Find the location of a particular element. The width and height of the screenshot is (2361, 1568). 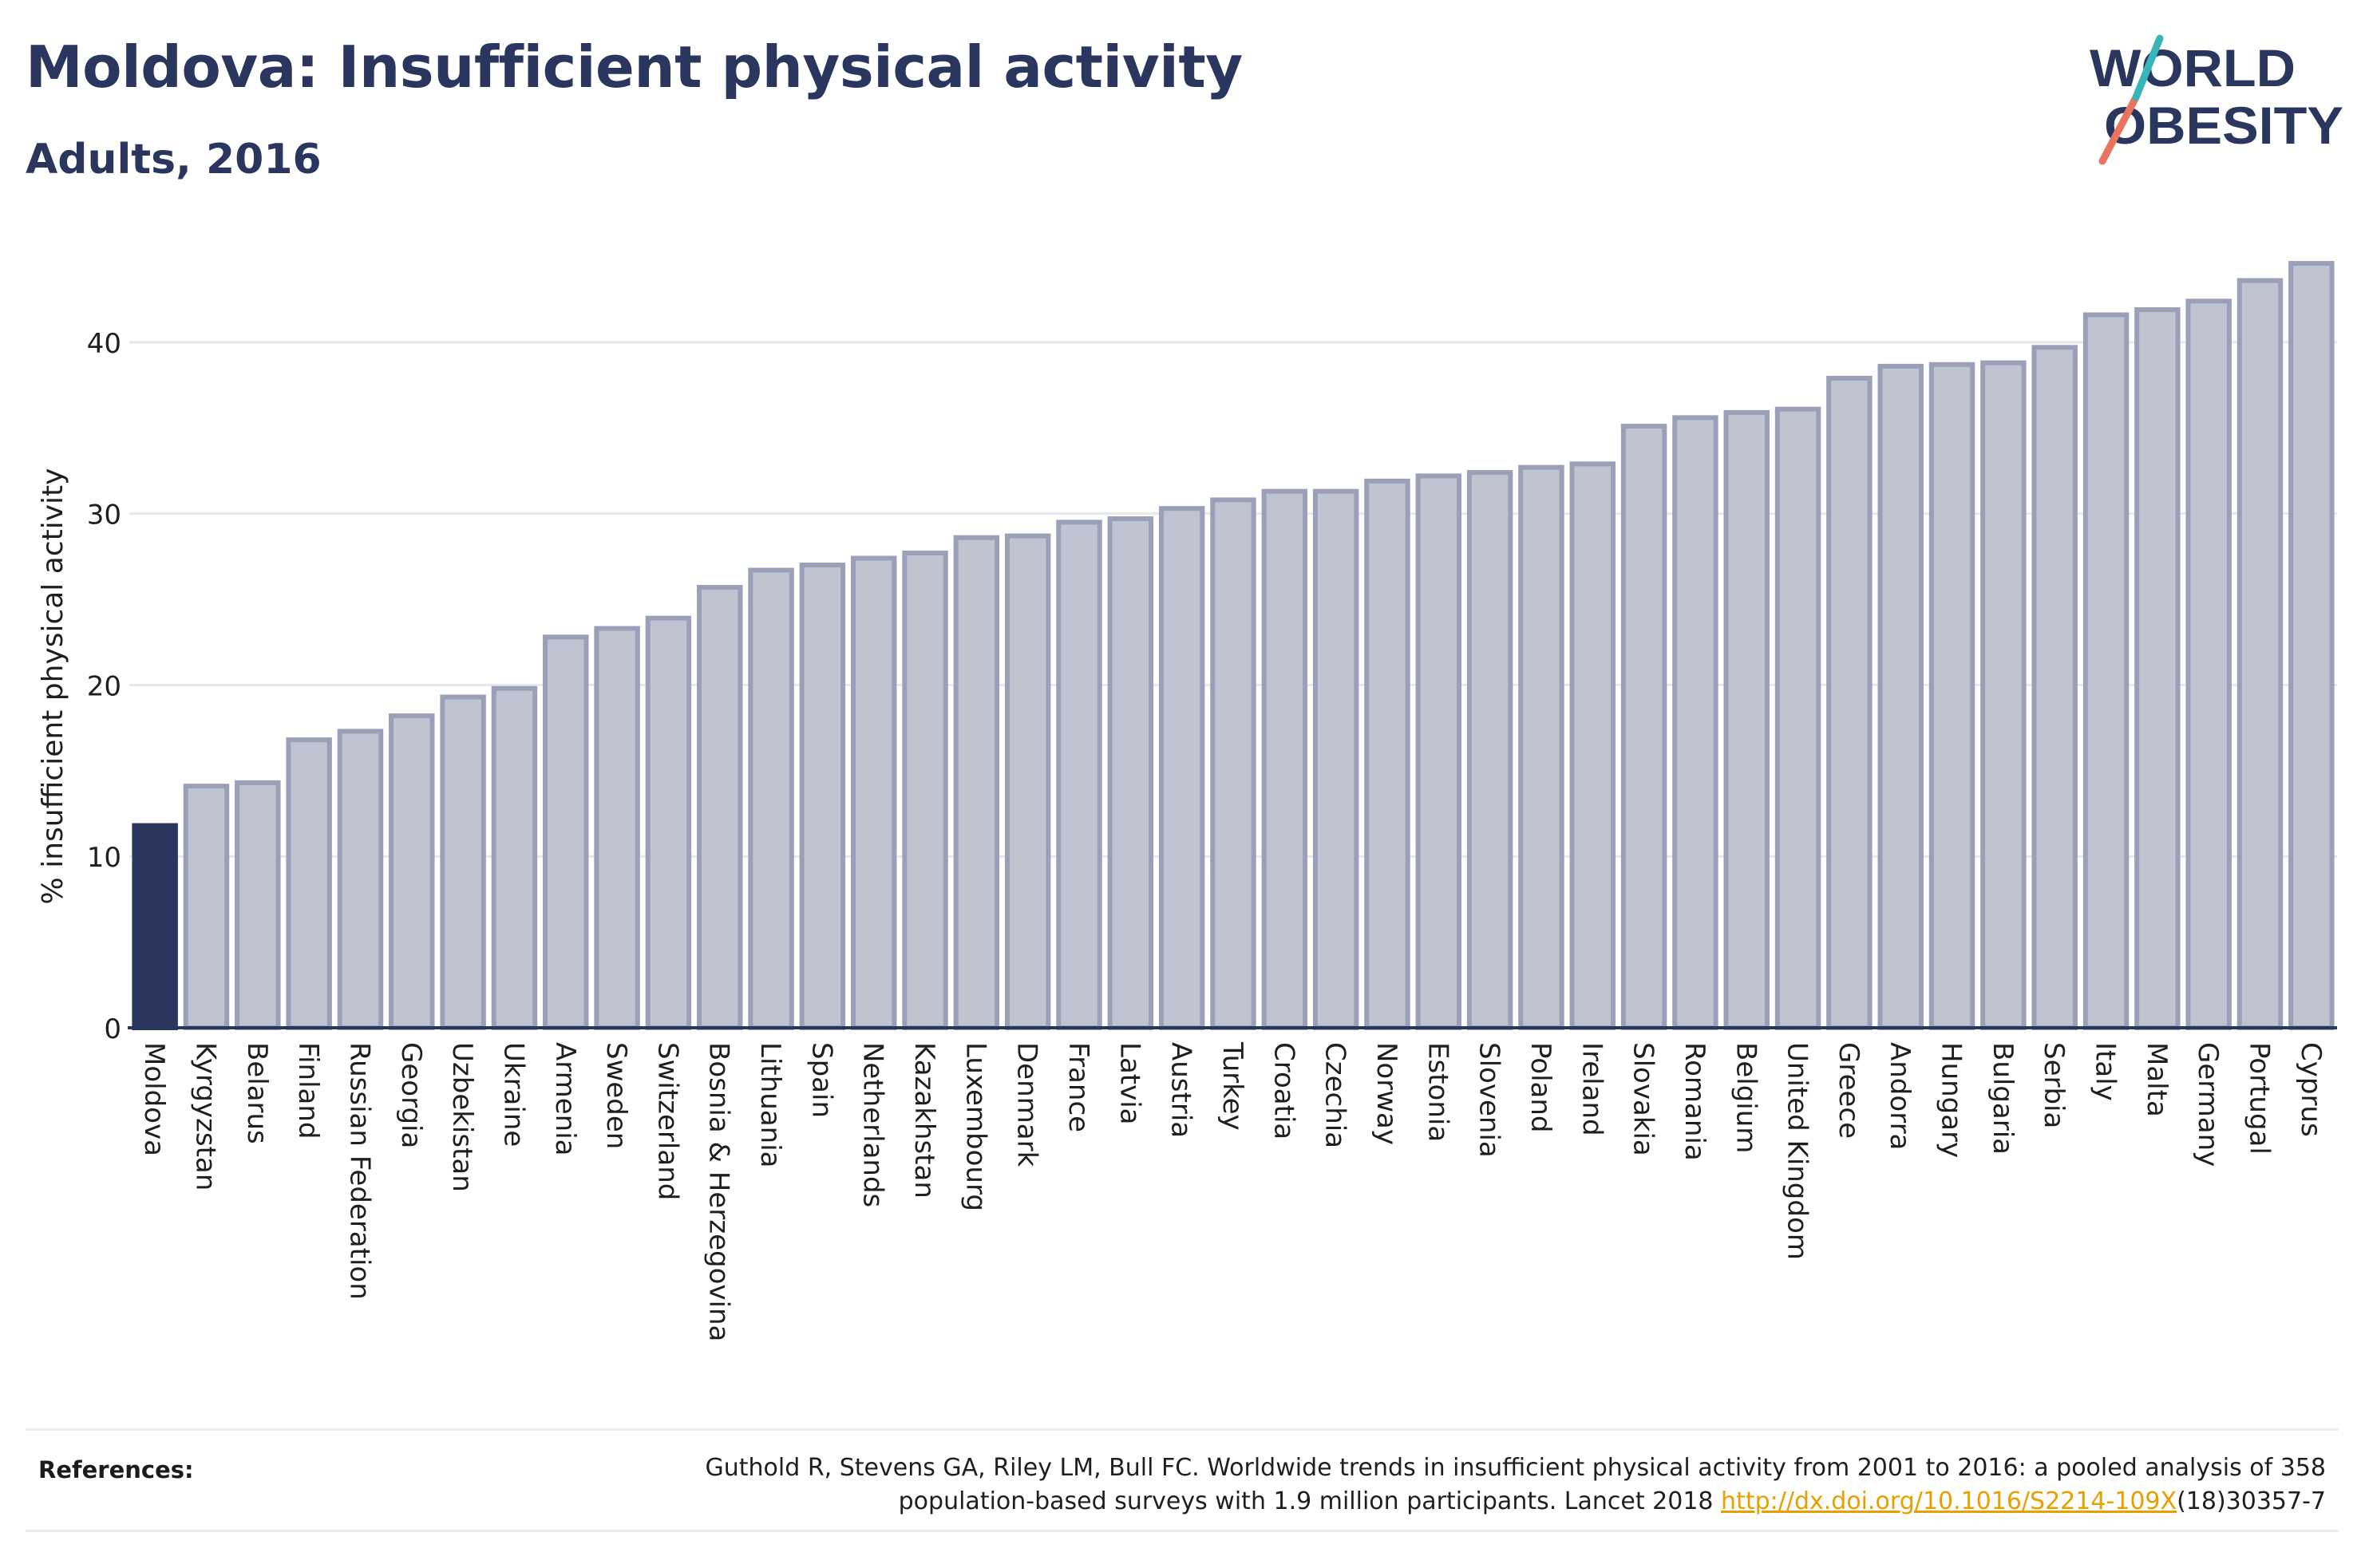

bar-uzbekistan is located at coordinates (463, 862).